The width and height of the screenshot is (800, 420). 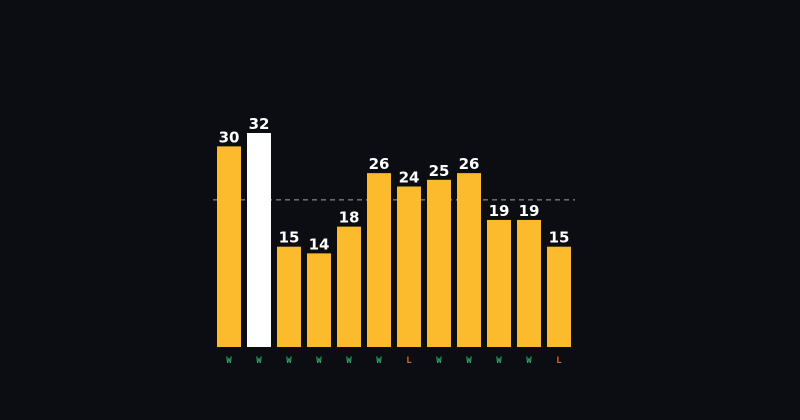 I want to click on result-label-8: W, so click(x=439, y=361).